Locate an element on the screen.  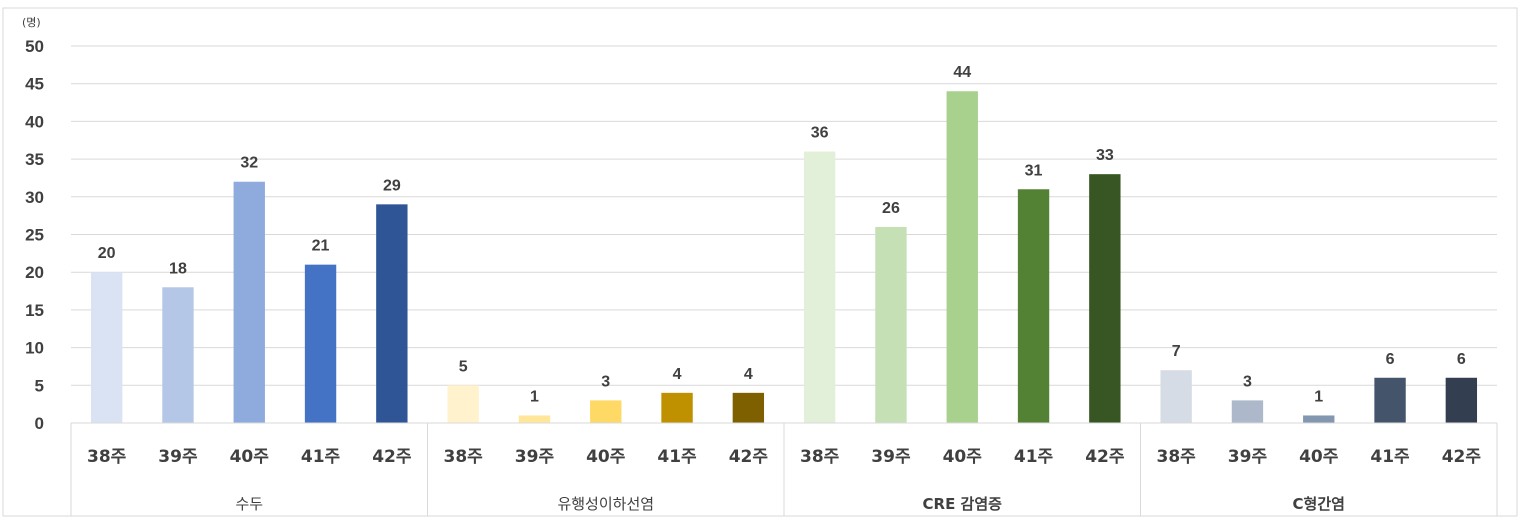
data-label: 5 is located at coordinates (463, 366).